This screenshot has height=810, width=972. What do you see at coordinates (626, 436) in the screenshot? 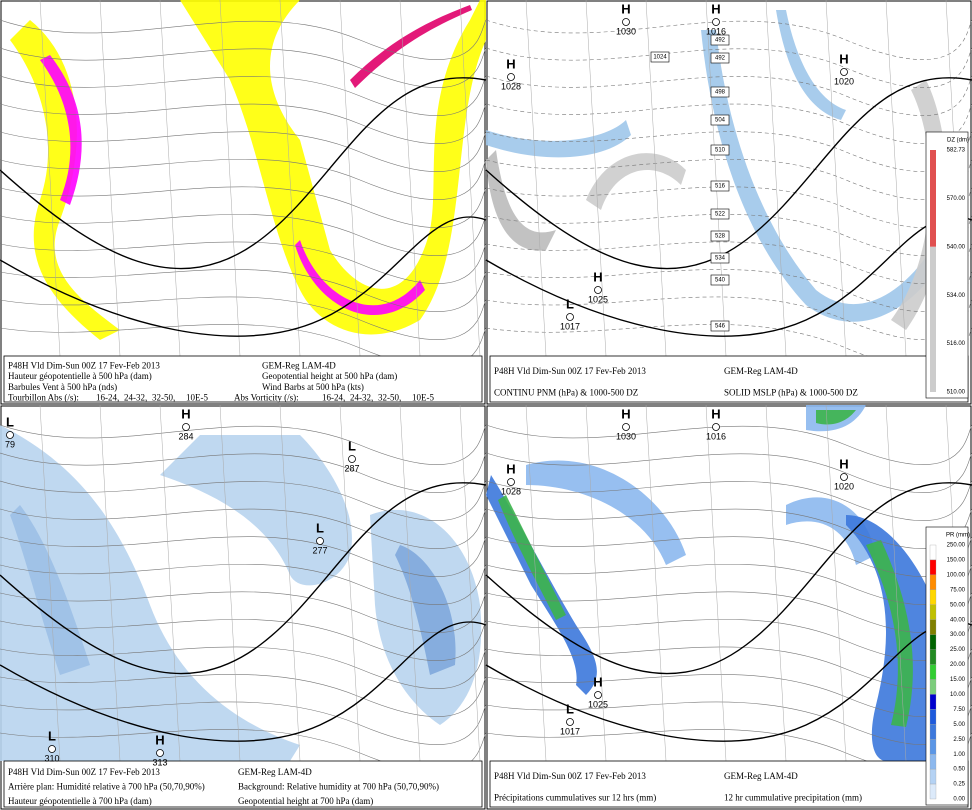
I see `pressure-center-value: 1030` at bounding box center [626, 436].